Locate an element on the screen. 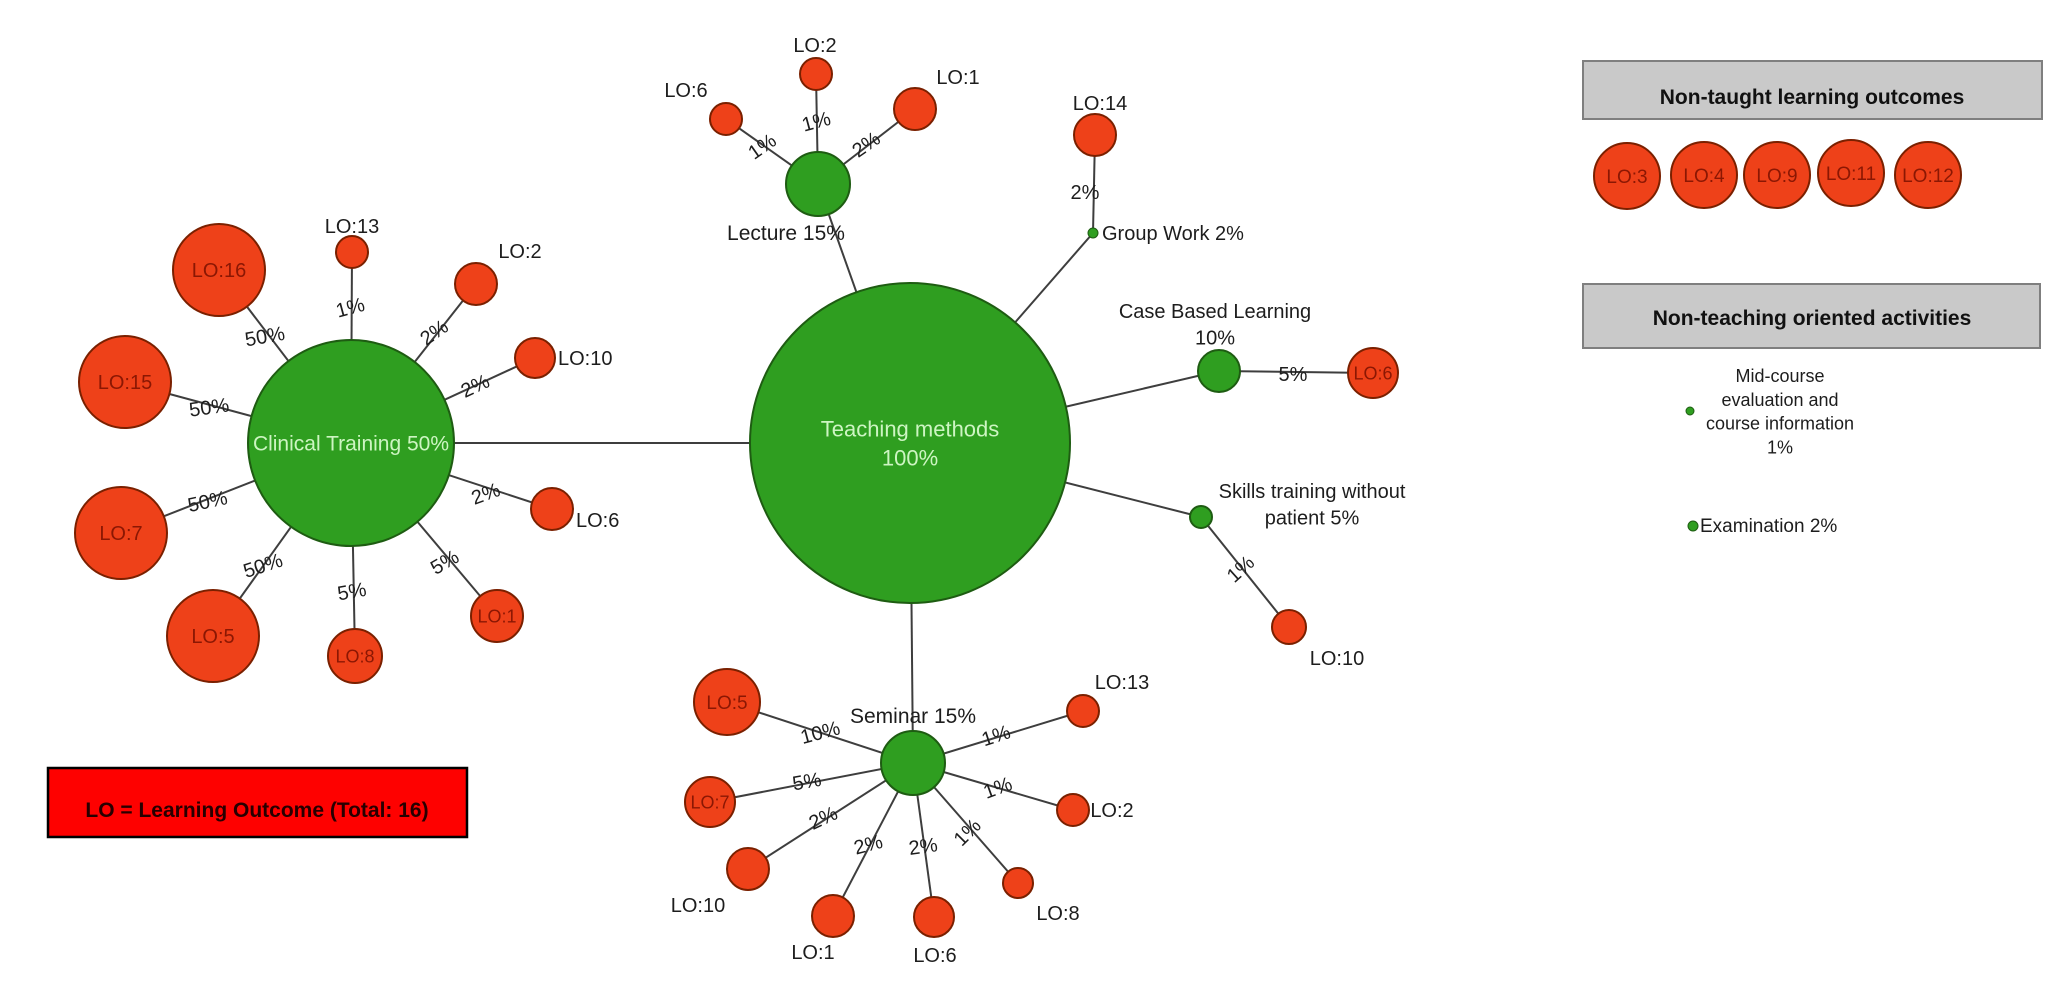 Image resolution: width=2059 pixels, height=1001 pixels. edge-label-clinical-c10: 2% is located at coordinates (476, 386).